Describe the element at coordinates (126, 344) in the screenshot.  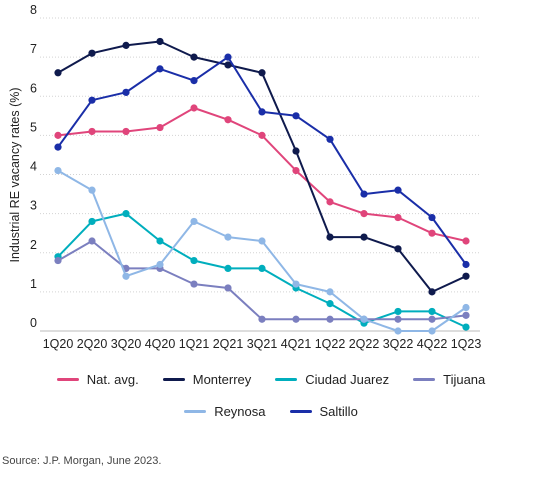
I see `x-tick-label: 3Q20` at that location.